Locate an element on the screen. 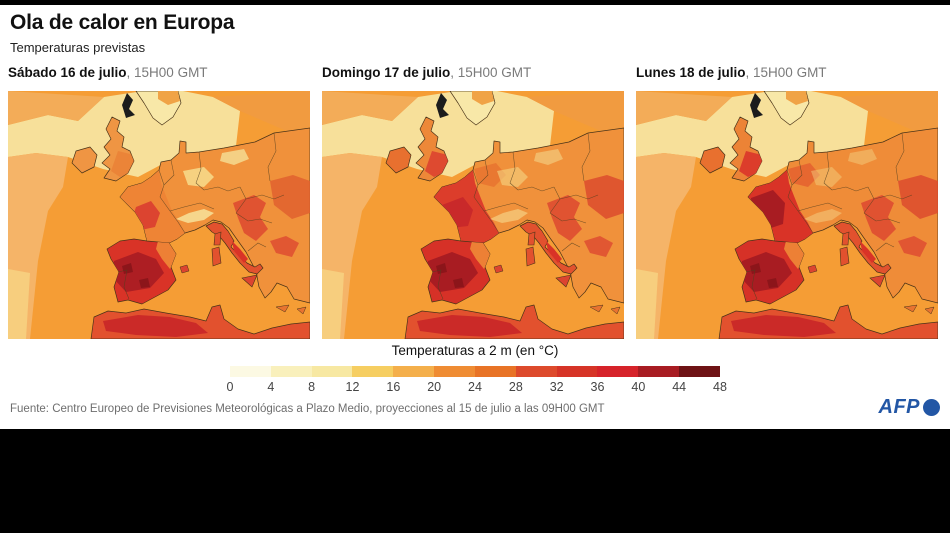  page-title: Ola de calor en Europa is located at coordinates (122, 22).